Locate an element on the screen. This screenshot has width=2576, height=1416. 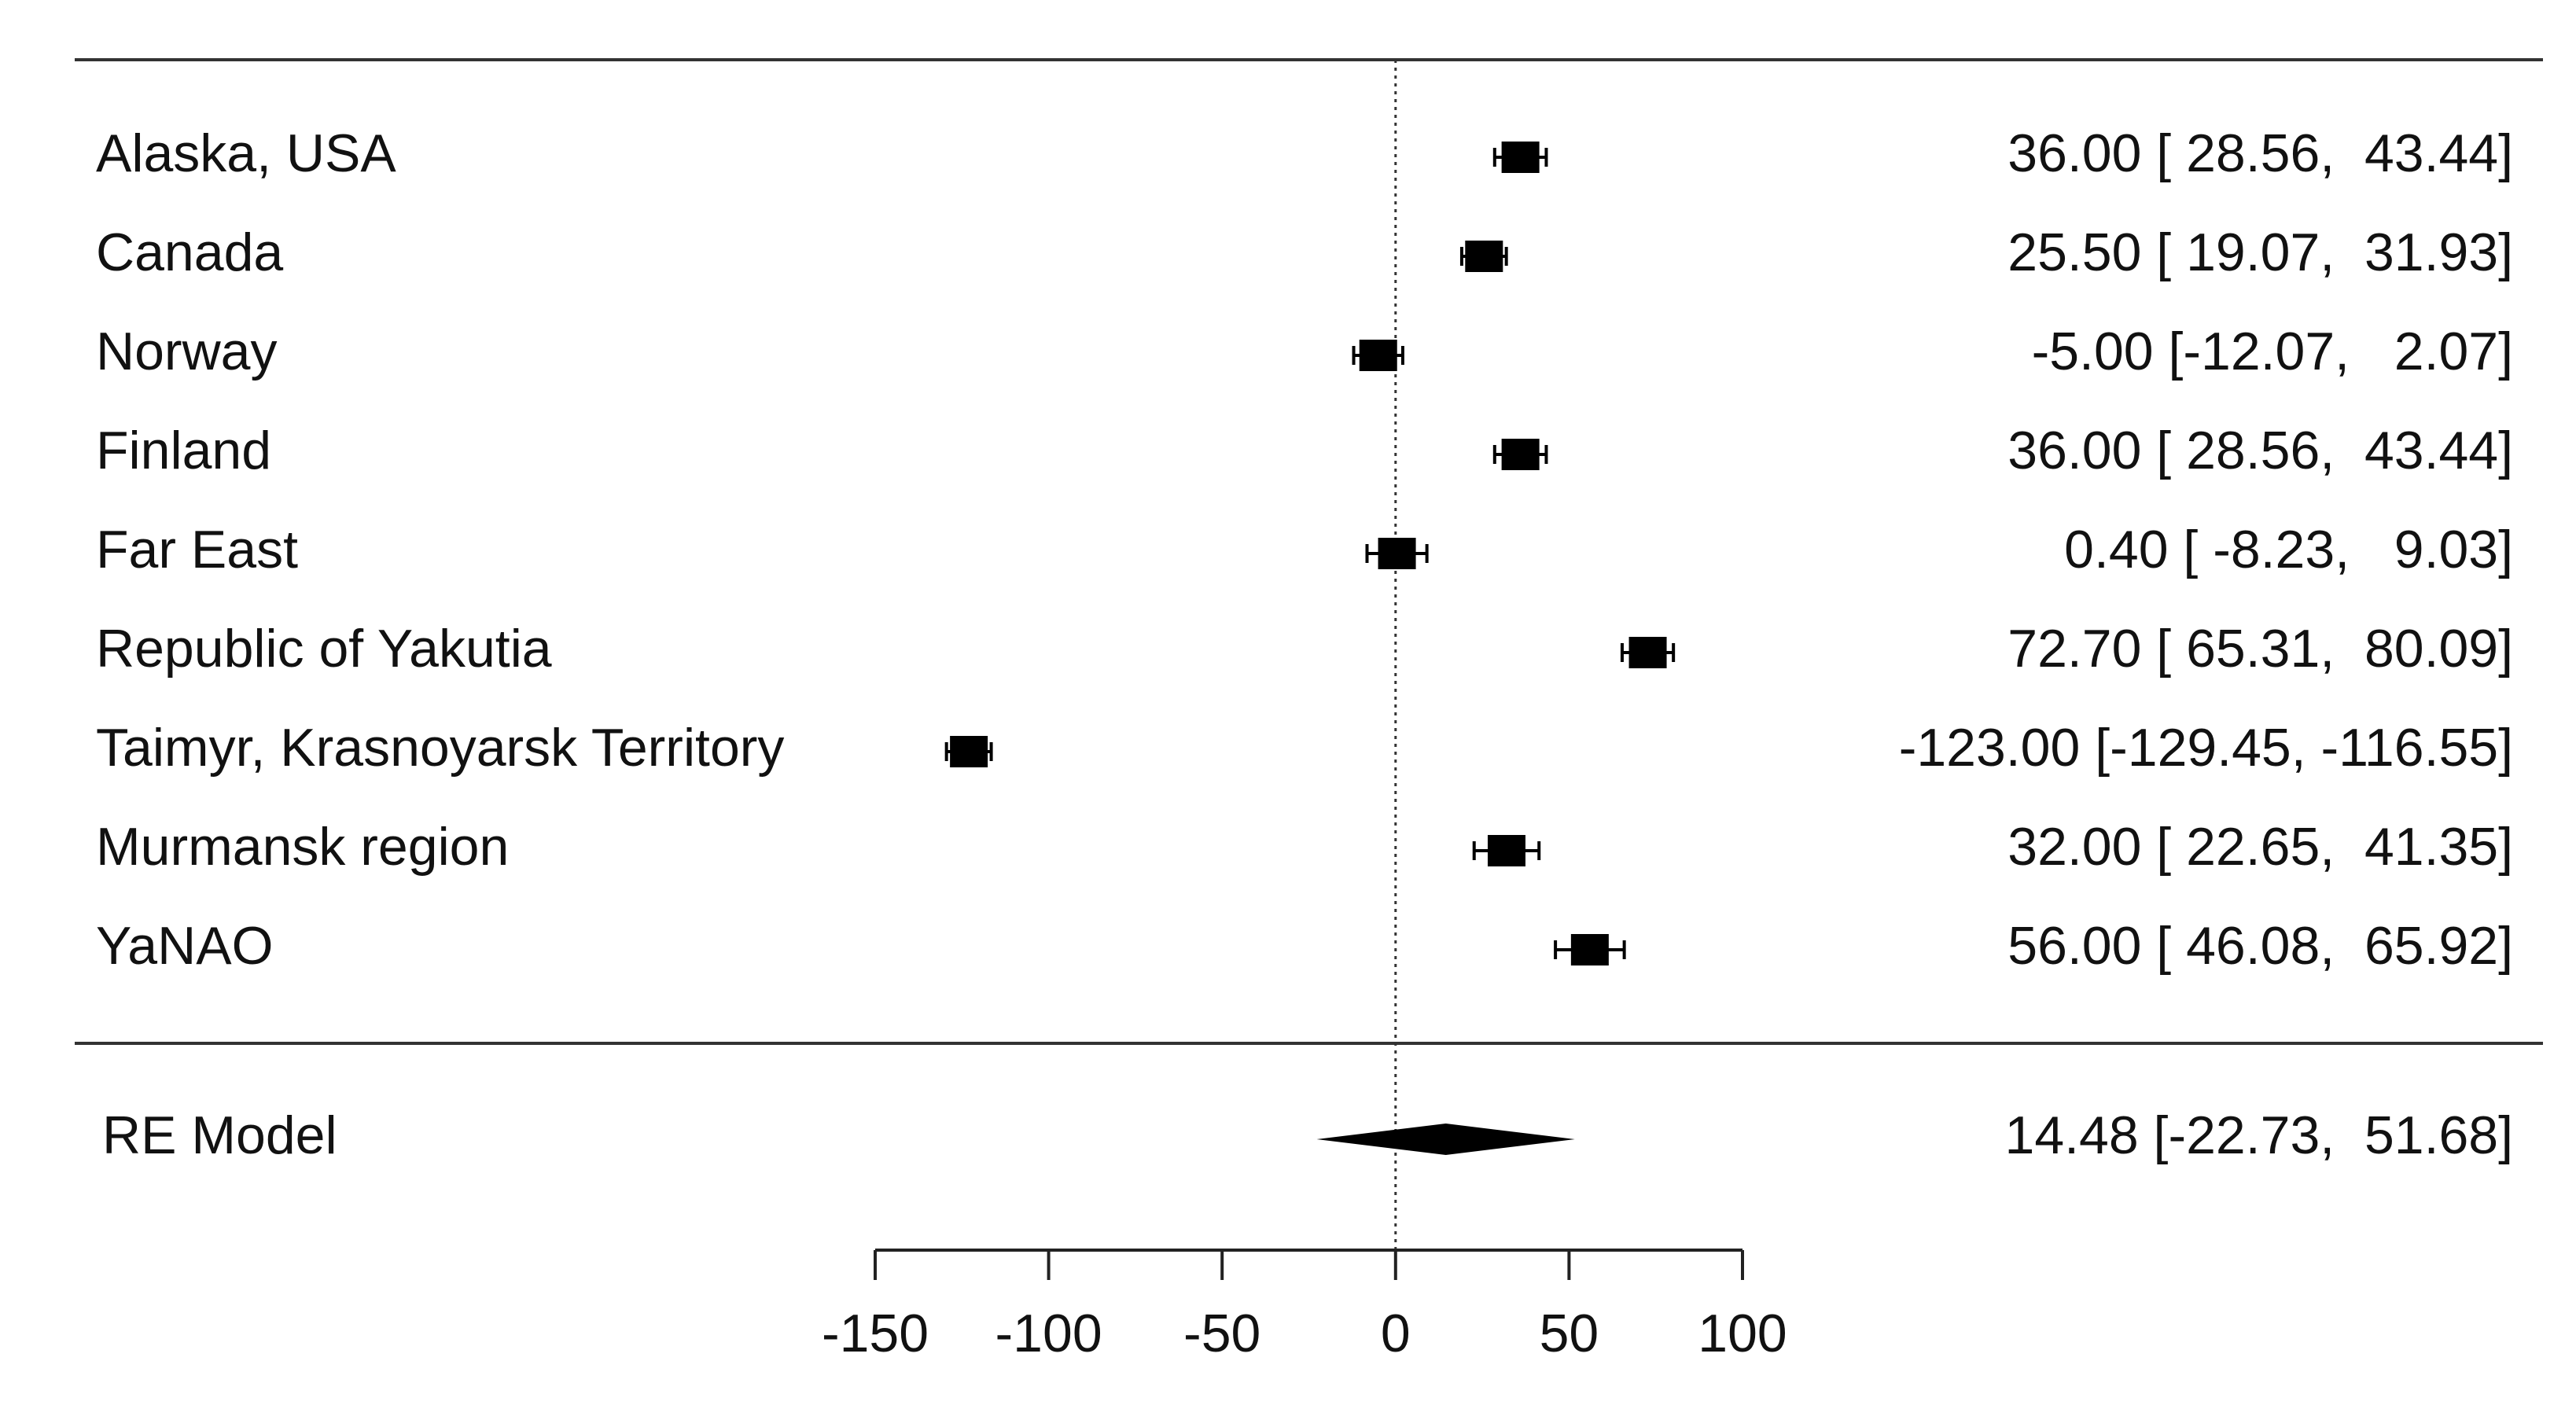
x-tick-label: -100 is located at coordinates (1048, 1333).